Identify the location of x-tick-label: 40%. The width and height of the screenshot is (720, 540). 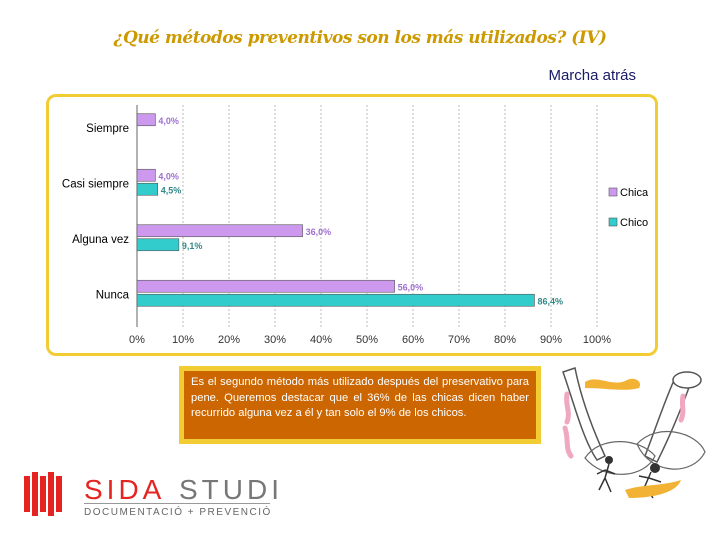
(321, 340).